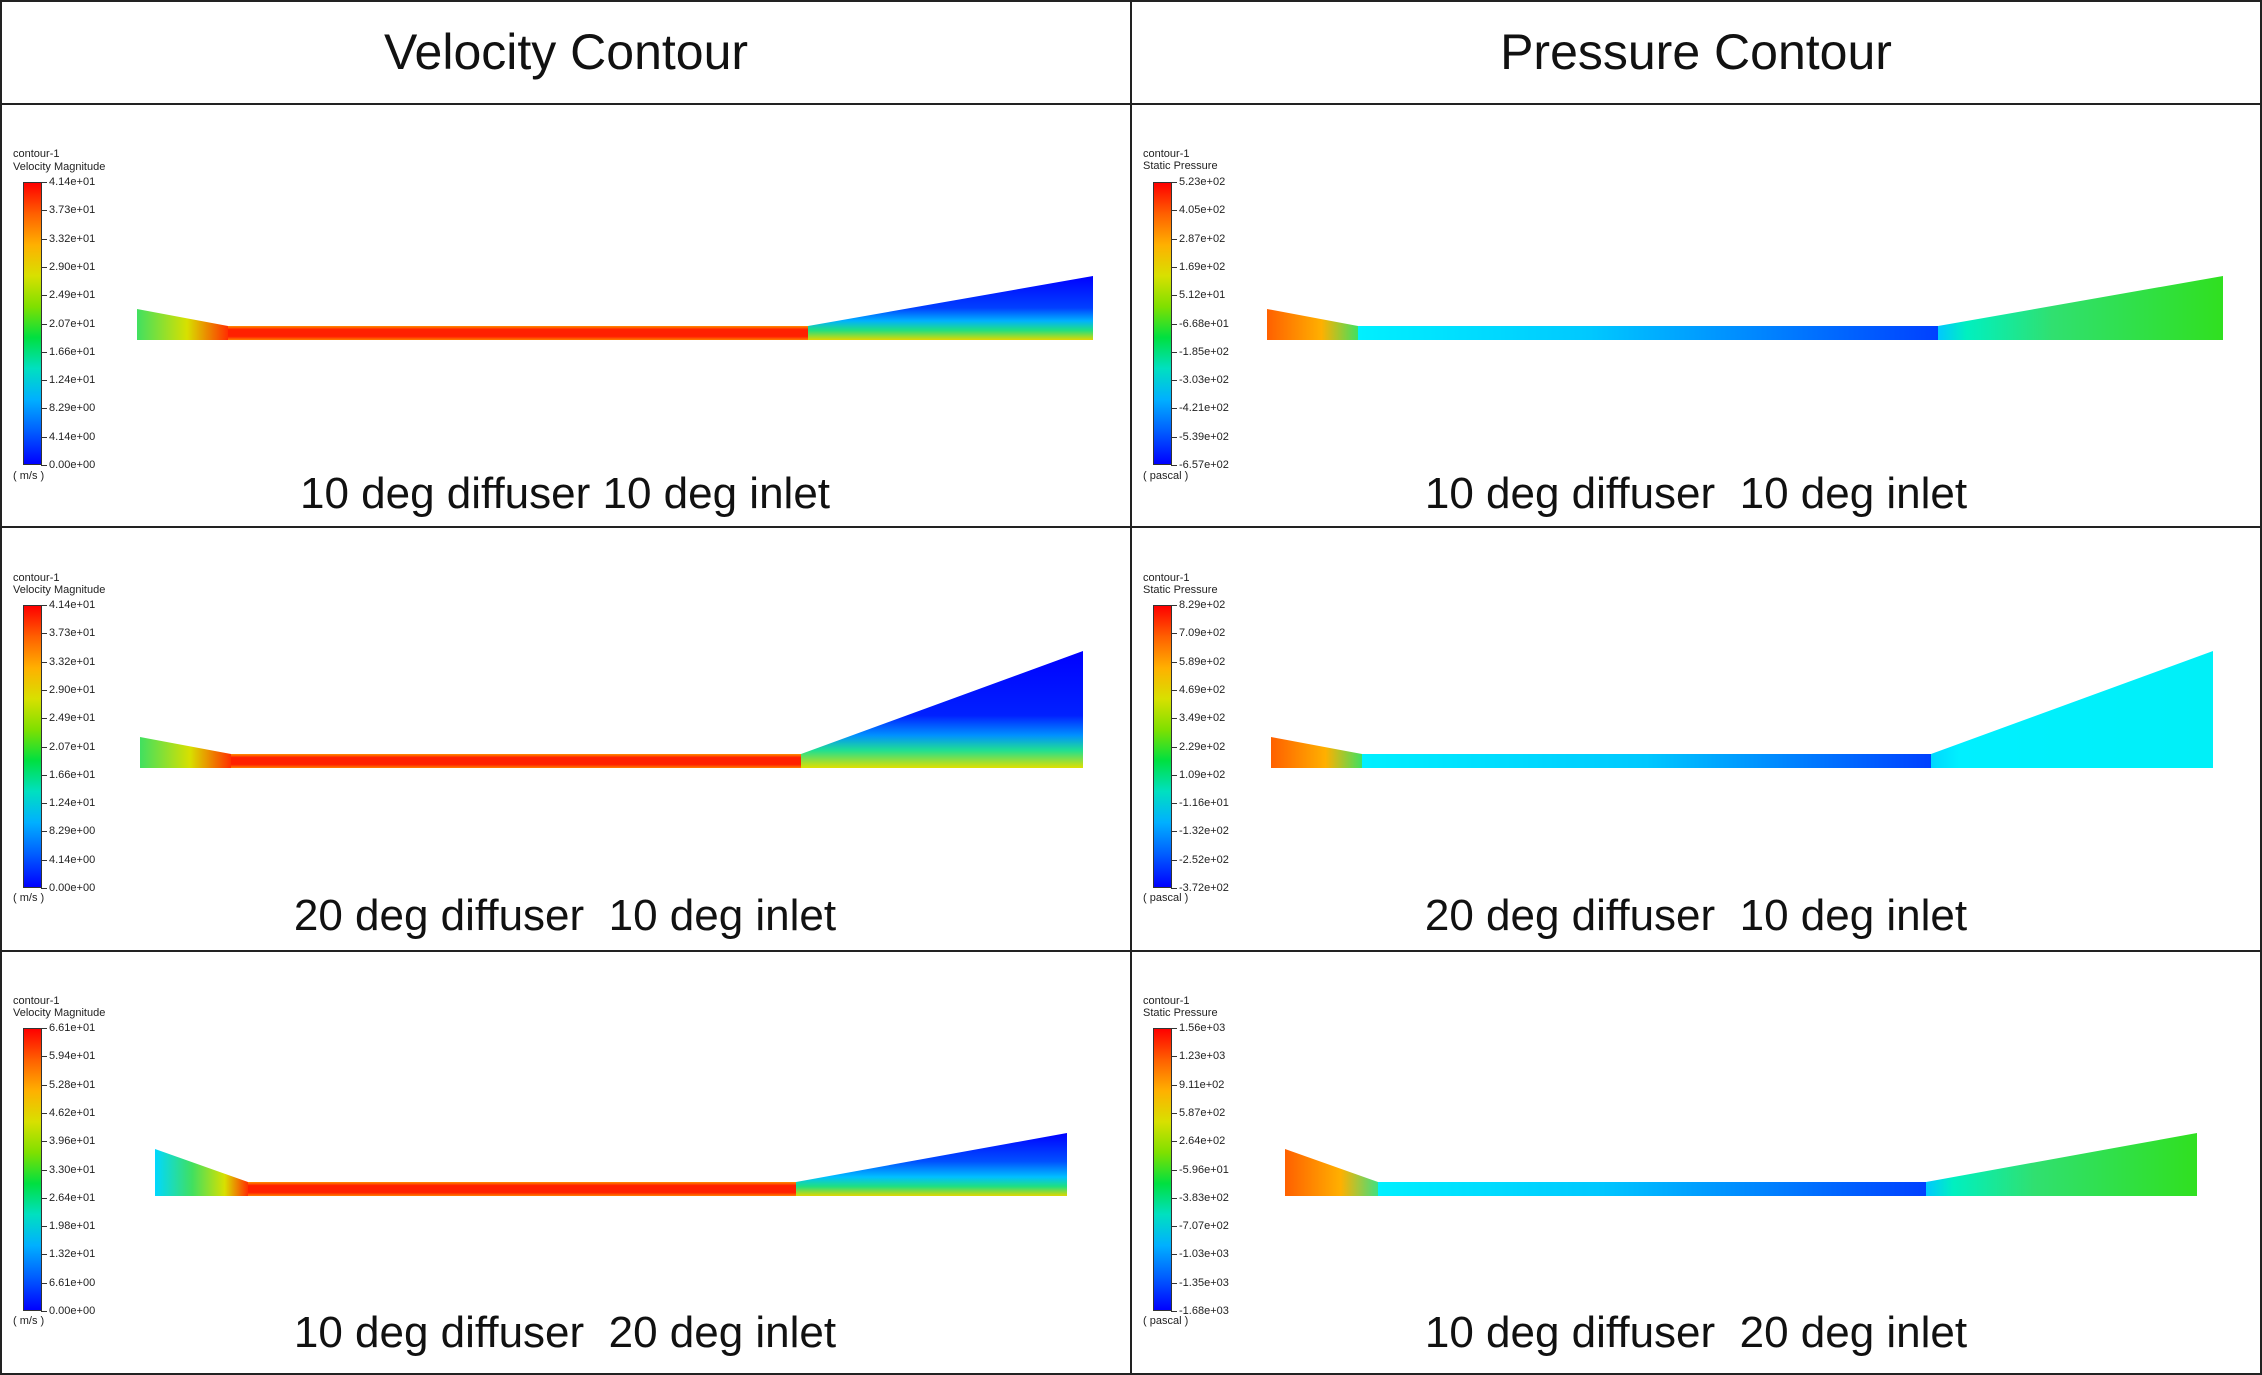  What do you see at coordinates (1202, 1112) in the screenshot?
I see `legend-tick-label: 5.87e+02` at bounding box center [1202, 1112].